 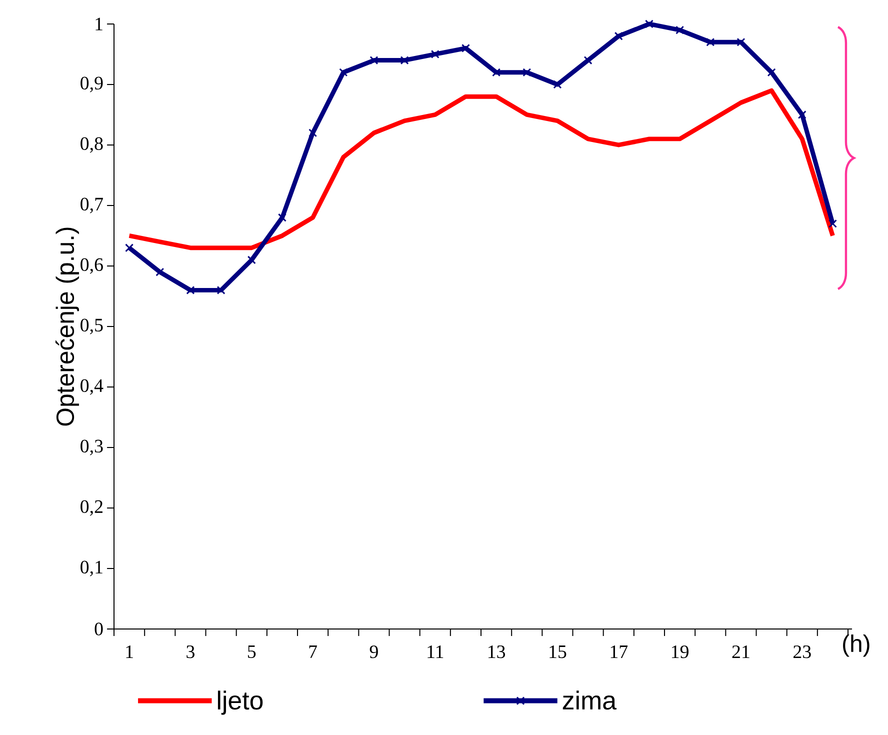 What do you see at coordinates (91, 145) in the screenshot?
I see `y-tick-label: 0,8` at bounding box center [91, 145].